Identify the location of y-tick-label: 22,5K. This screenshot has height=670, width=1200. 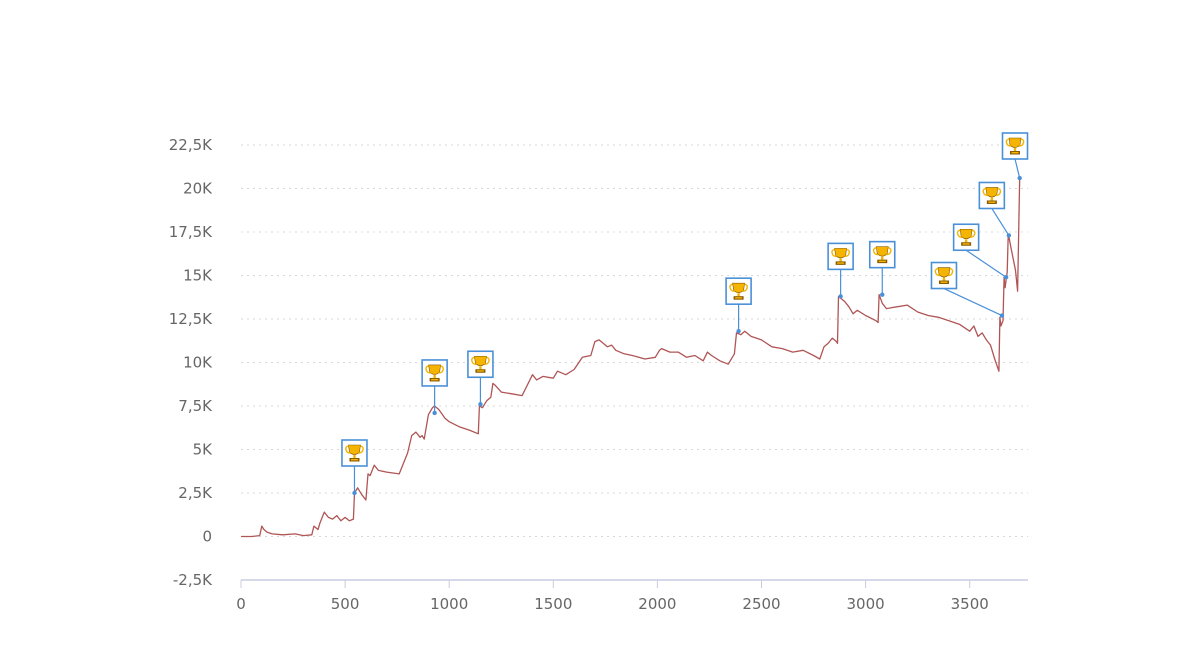
(191, 145).